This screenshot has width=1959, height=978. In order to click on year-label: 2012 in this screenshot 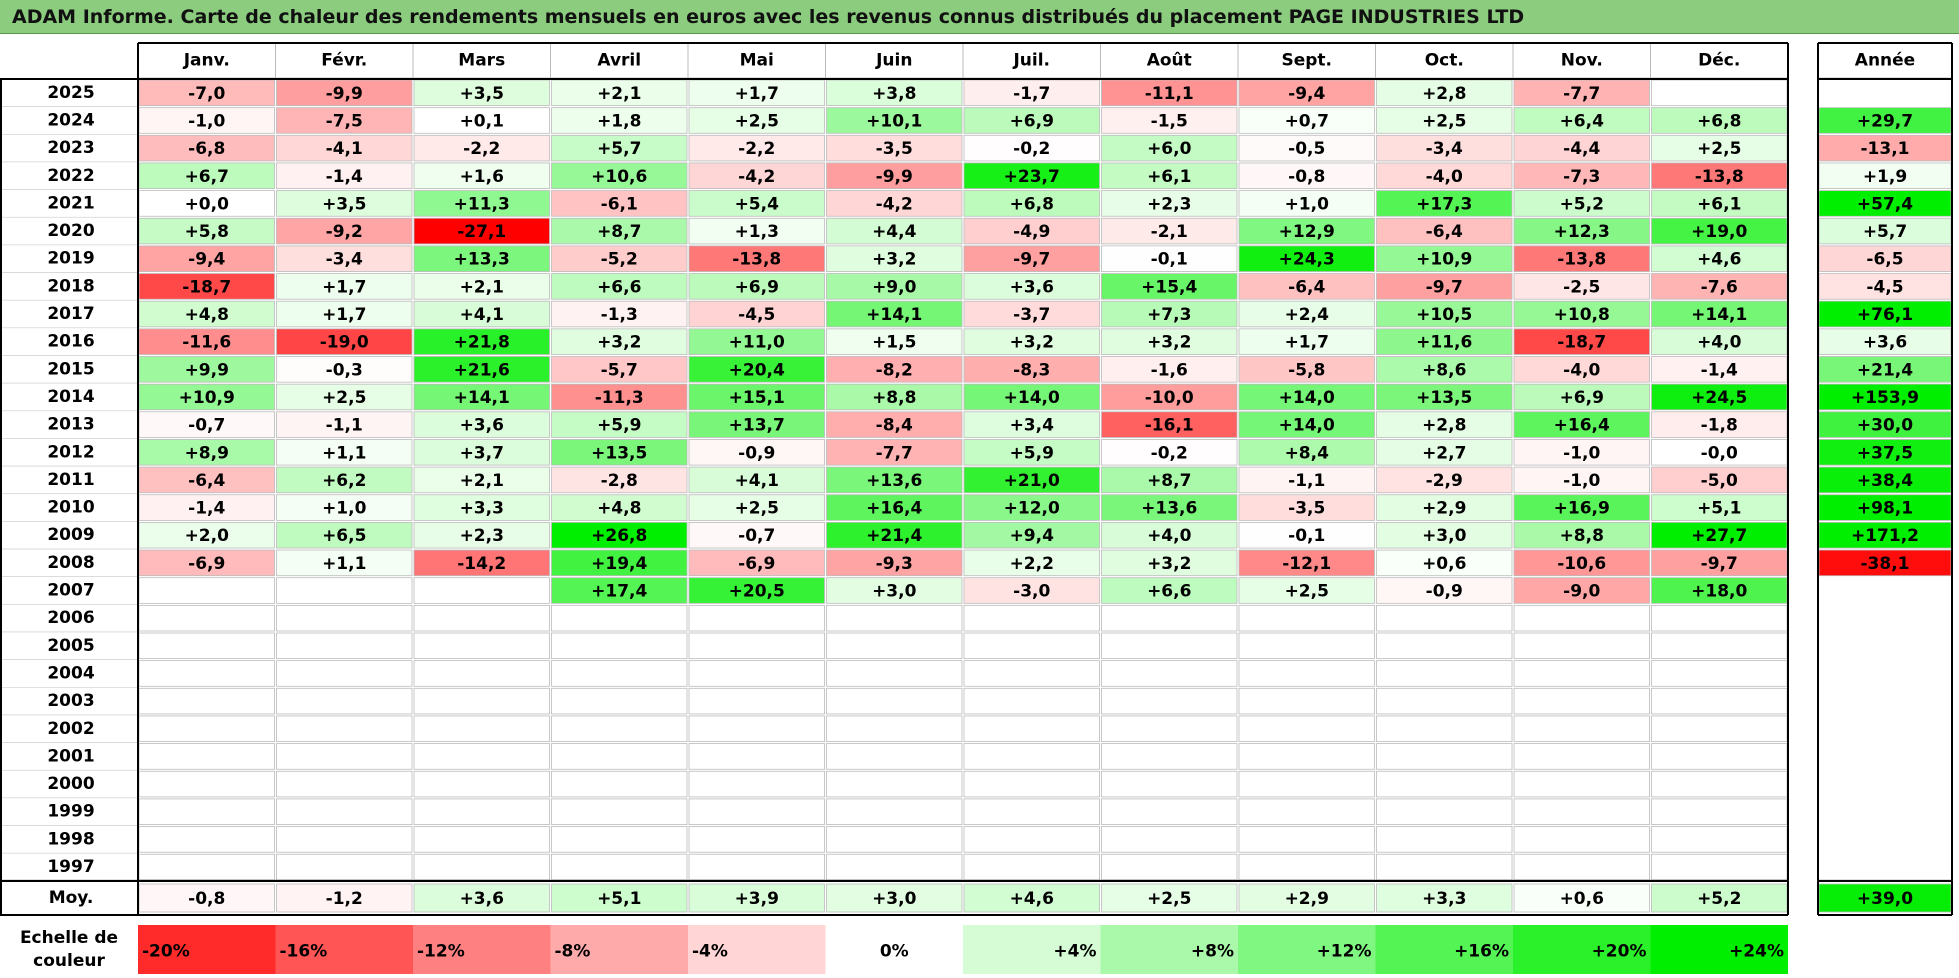, I will do `click(70, 452)`.